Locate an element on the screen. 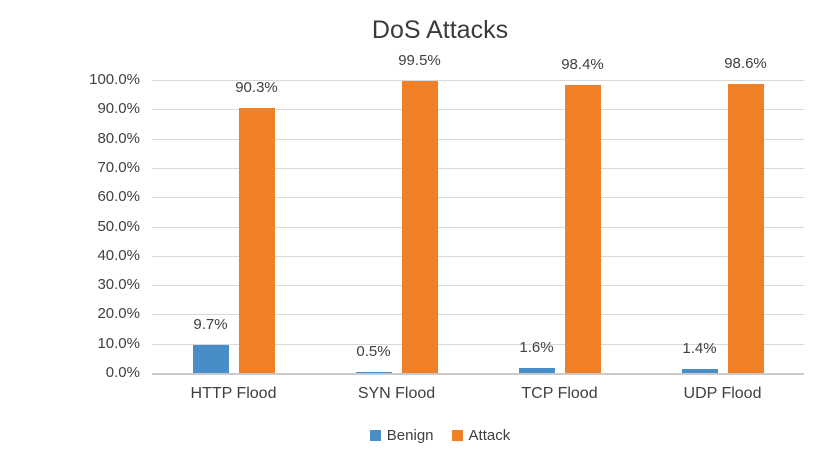 The width and height of the screenshot is (832, 464). legend-swatch-attack is located at coordinates (457, 435).